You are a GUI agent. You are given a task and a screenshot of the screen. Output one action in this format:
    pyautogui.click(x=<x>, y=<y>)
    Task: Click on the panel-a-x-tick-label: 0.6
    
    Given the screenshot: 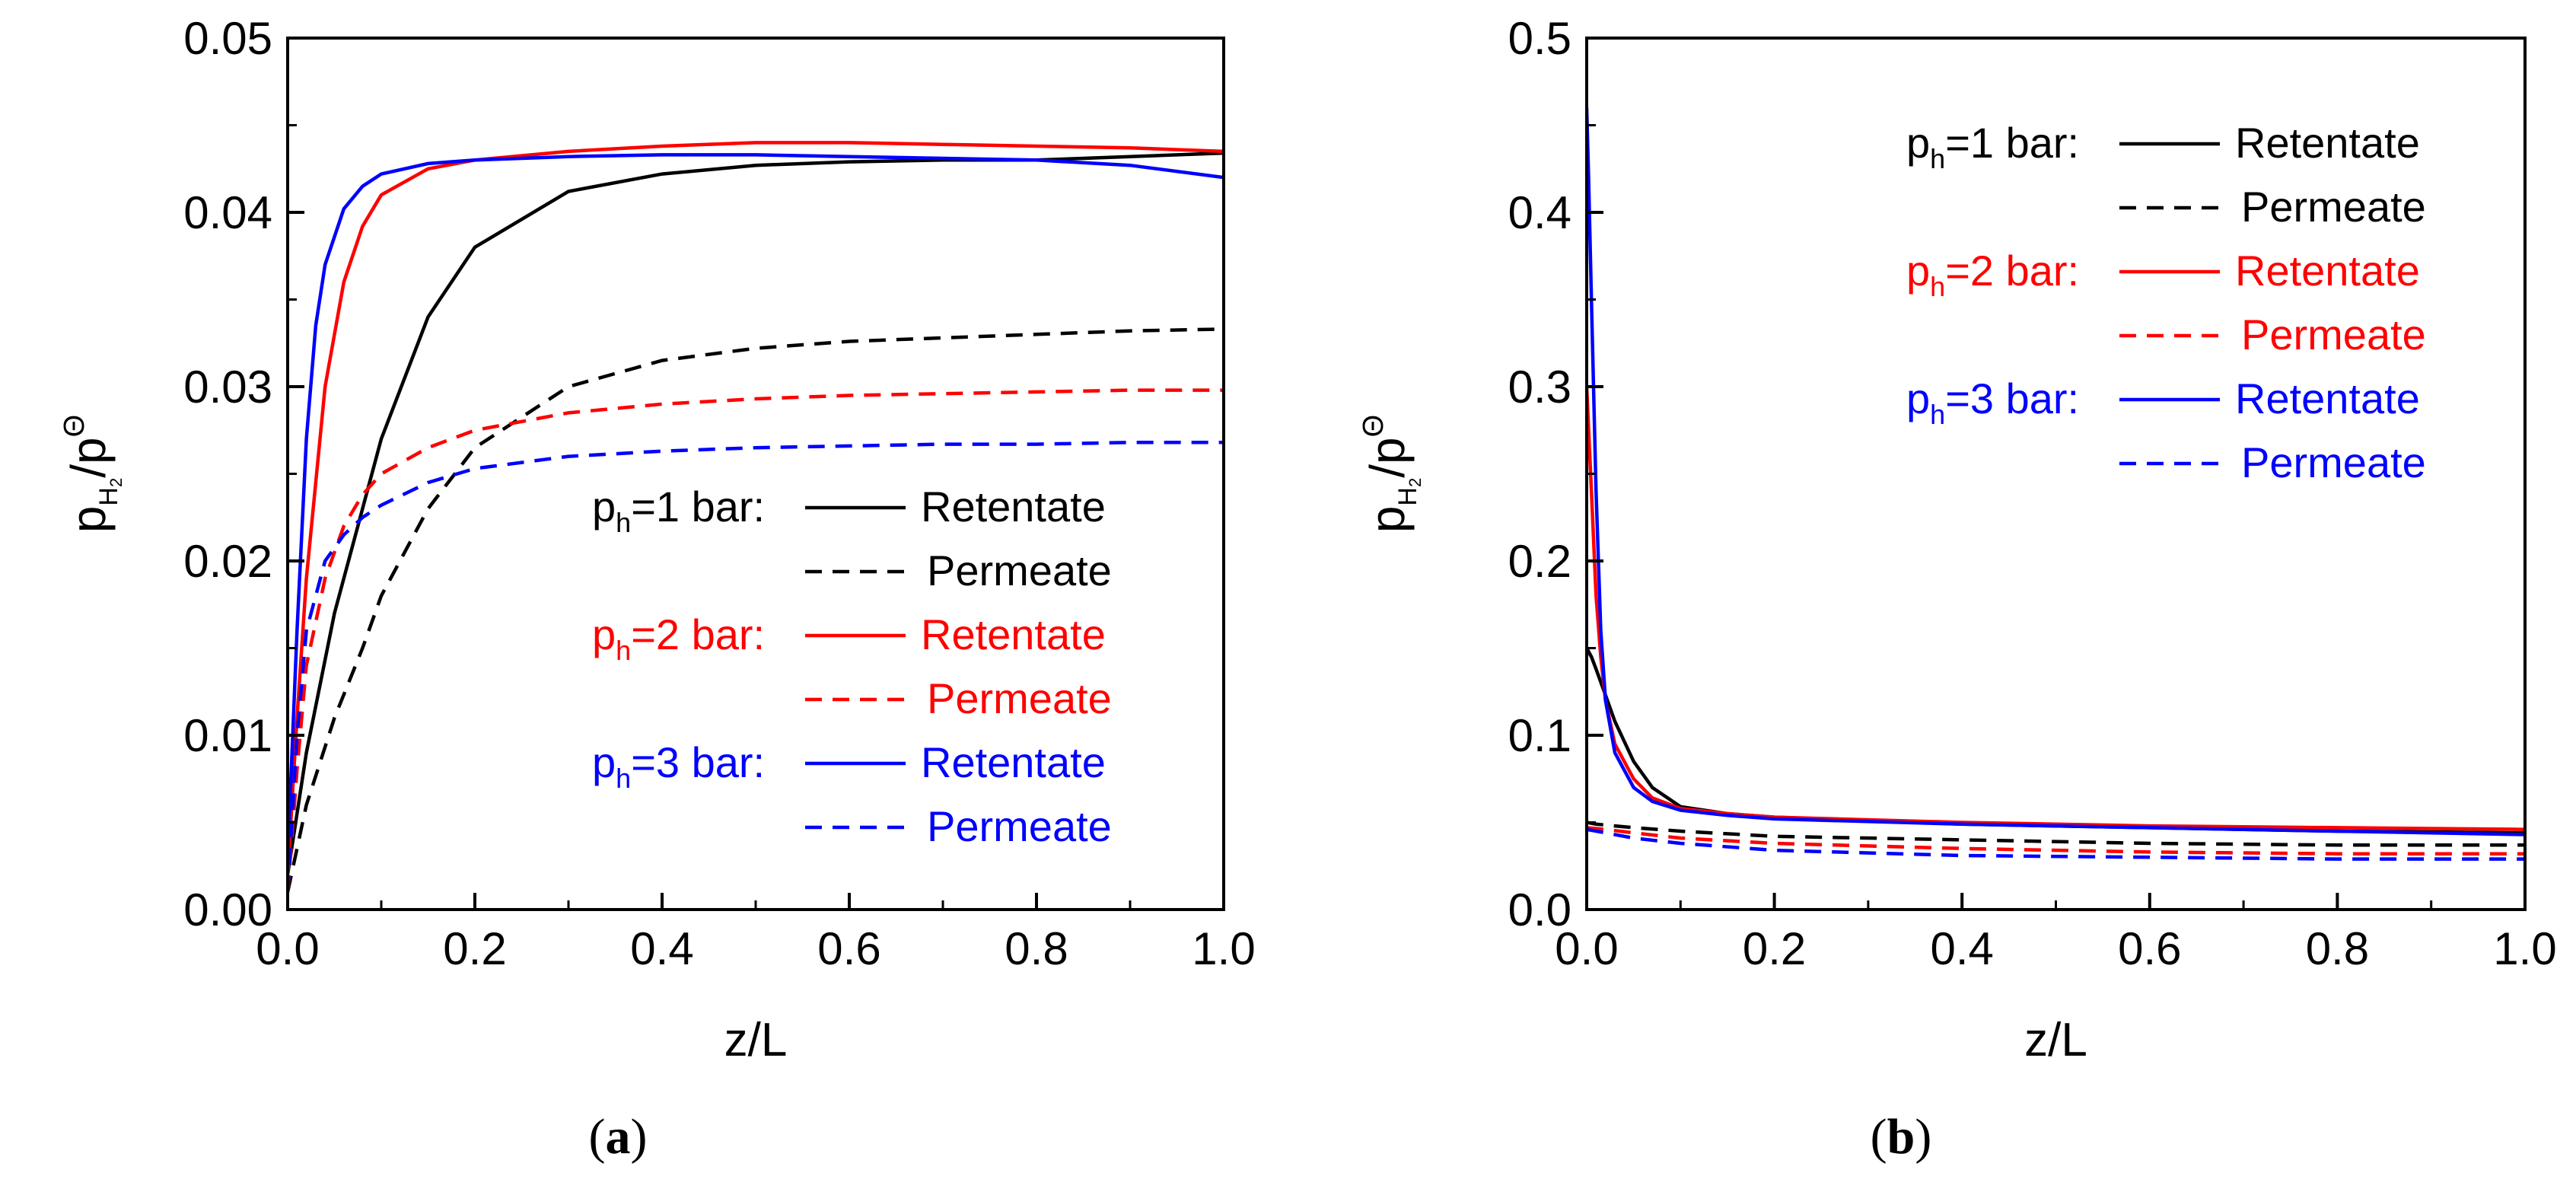 What is the action you would take?
    pyautogui.click(x=848, y=948)
    